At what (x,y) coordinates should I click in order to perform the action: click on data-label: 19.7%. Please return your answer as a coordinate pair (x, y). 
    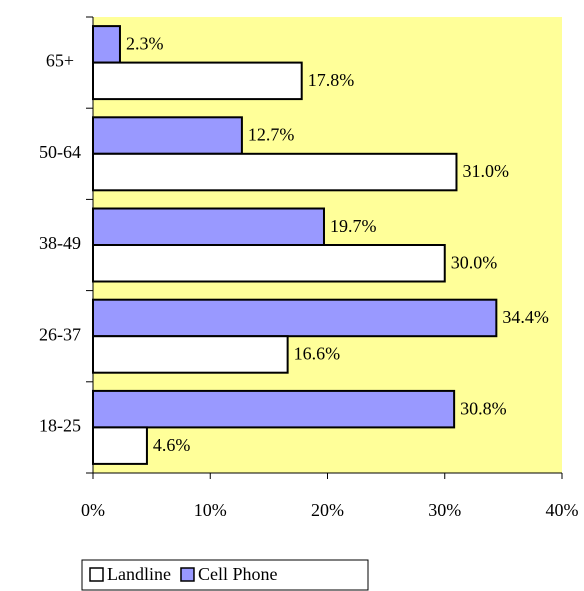
    Looking at the image, I should click on (353, 226).